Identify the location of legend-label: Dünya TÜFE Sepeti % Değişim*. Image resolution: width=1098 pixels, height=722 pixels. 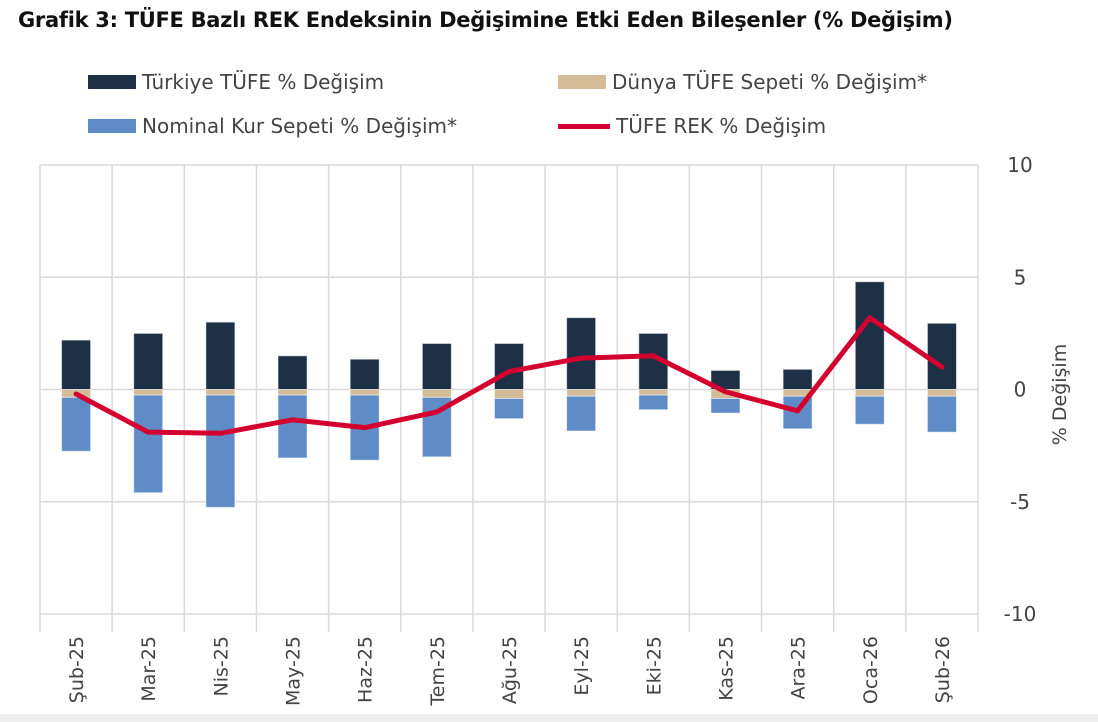
(770, 82).